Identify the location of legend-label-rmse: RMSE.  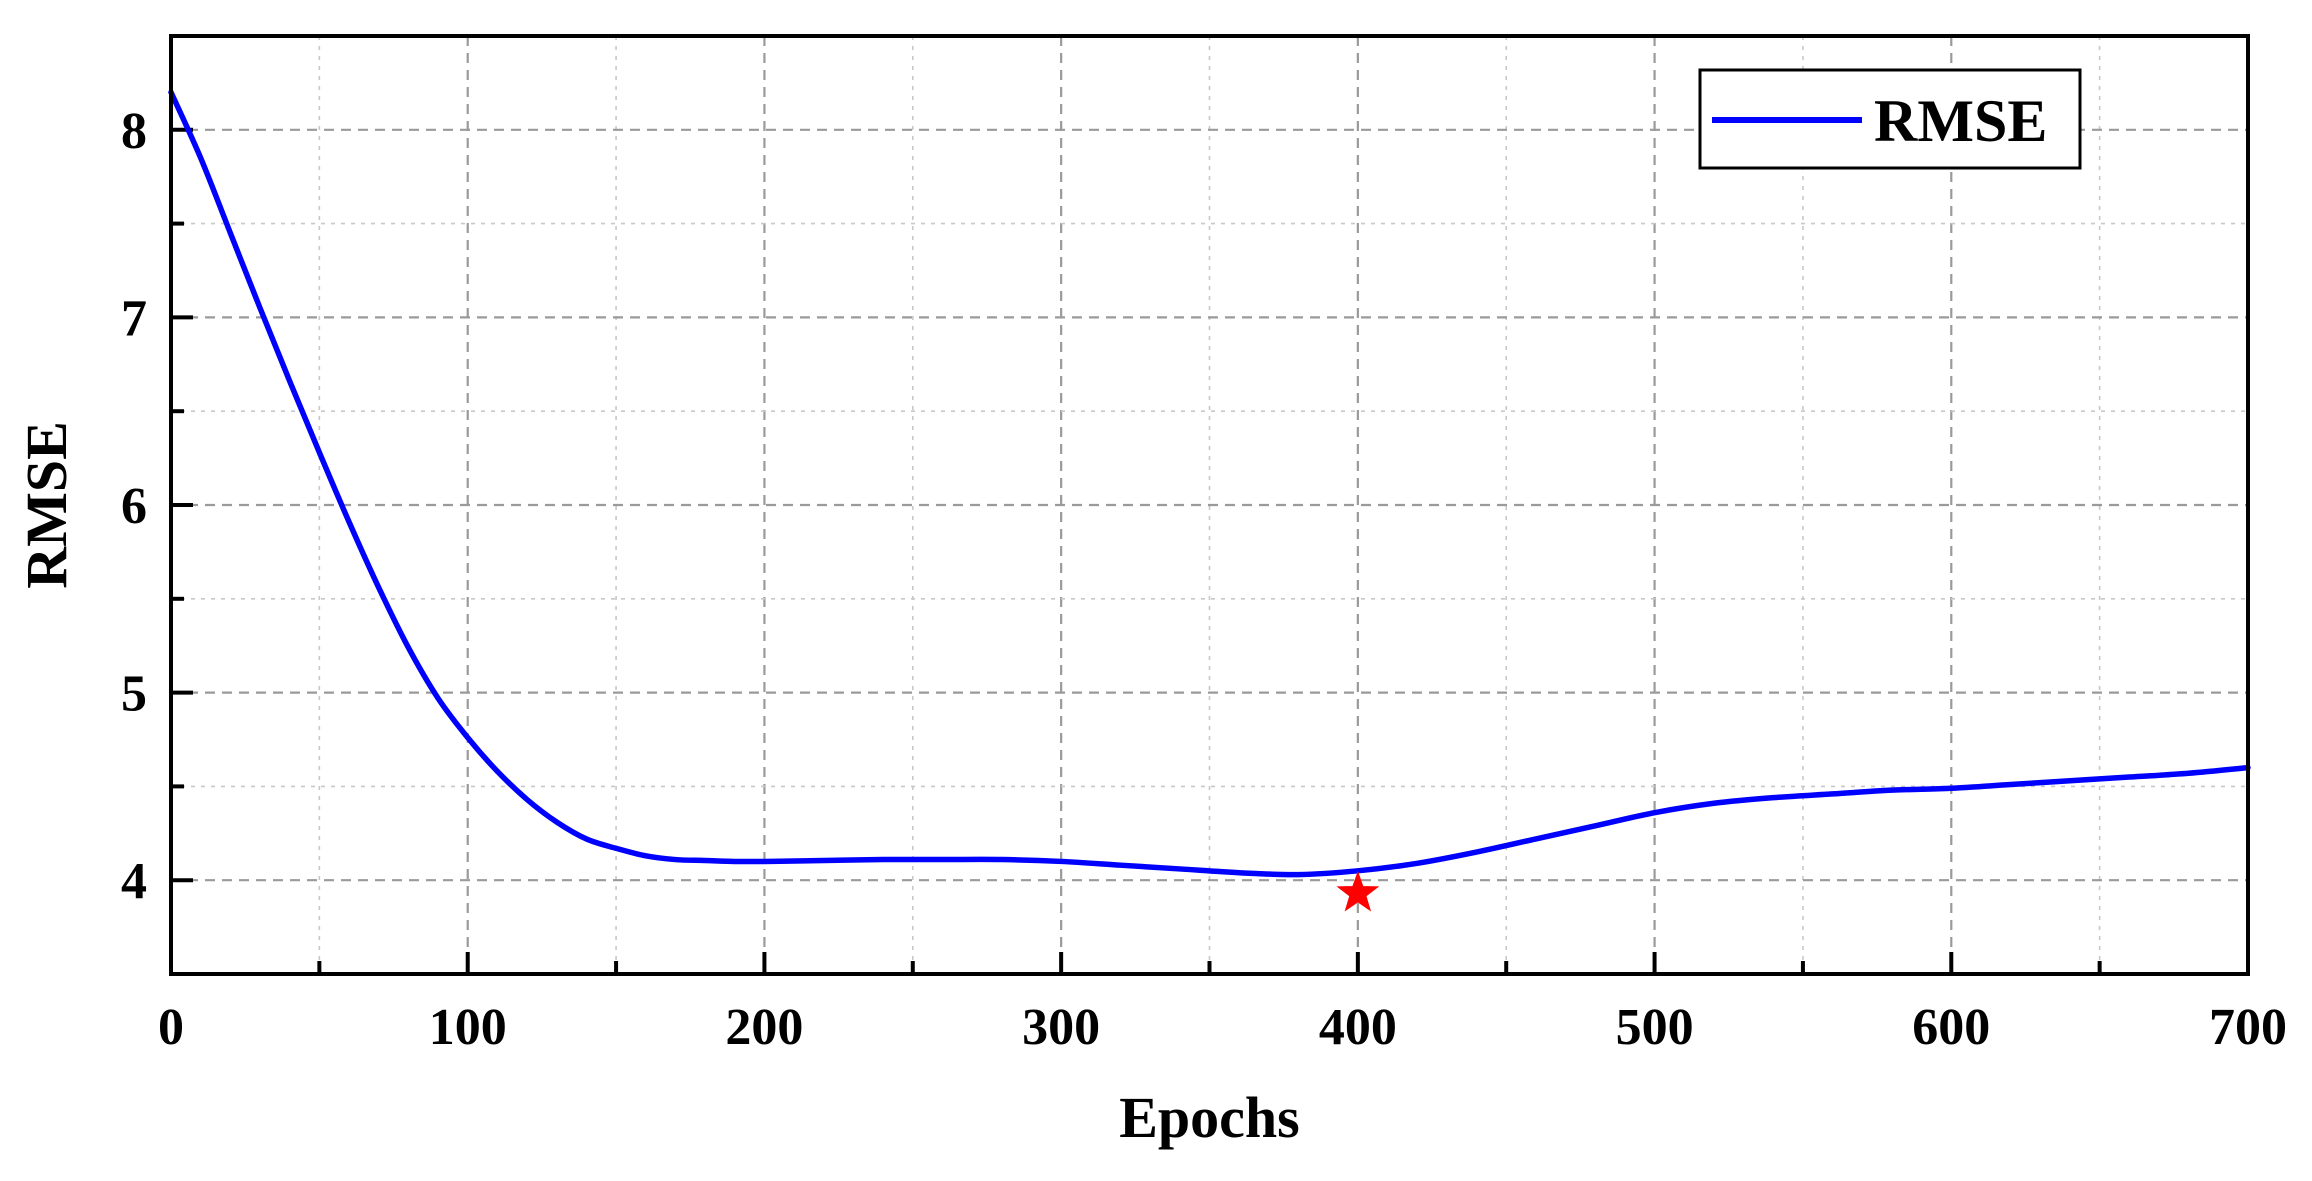
(1960, 121).